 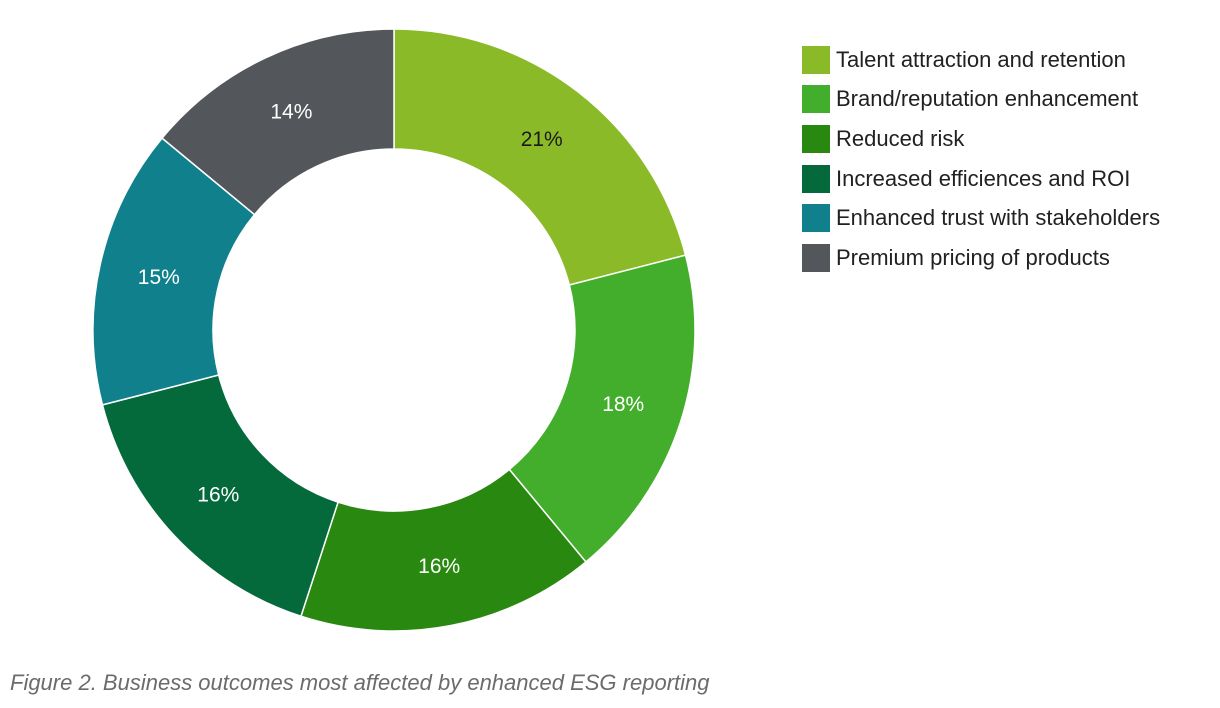 What do you see at coordinates (998, 218) in the screenshot?
I see `legend-label: Enhanced trust with stakeholders` at bounding box center [998, 218].